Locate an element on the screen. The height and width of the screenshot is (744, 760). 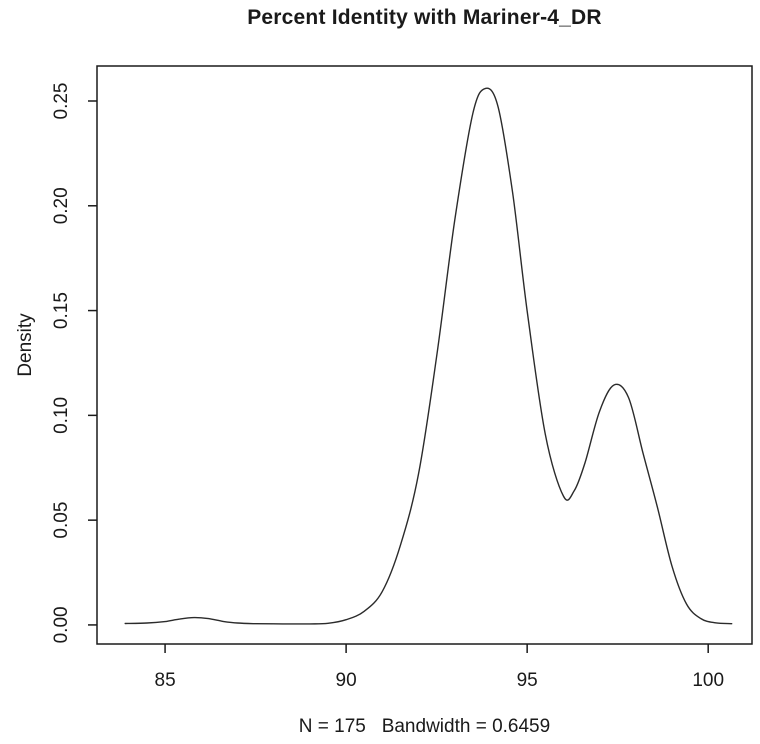
y-tick-label: 0.05 is located at coordinates (61, 520).